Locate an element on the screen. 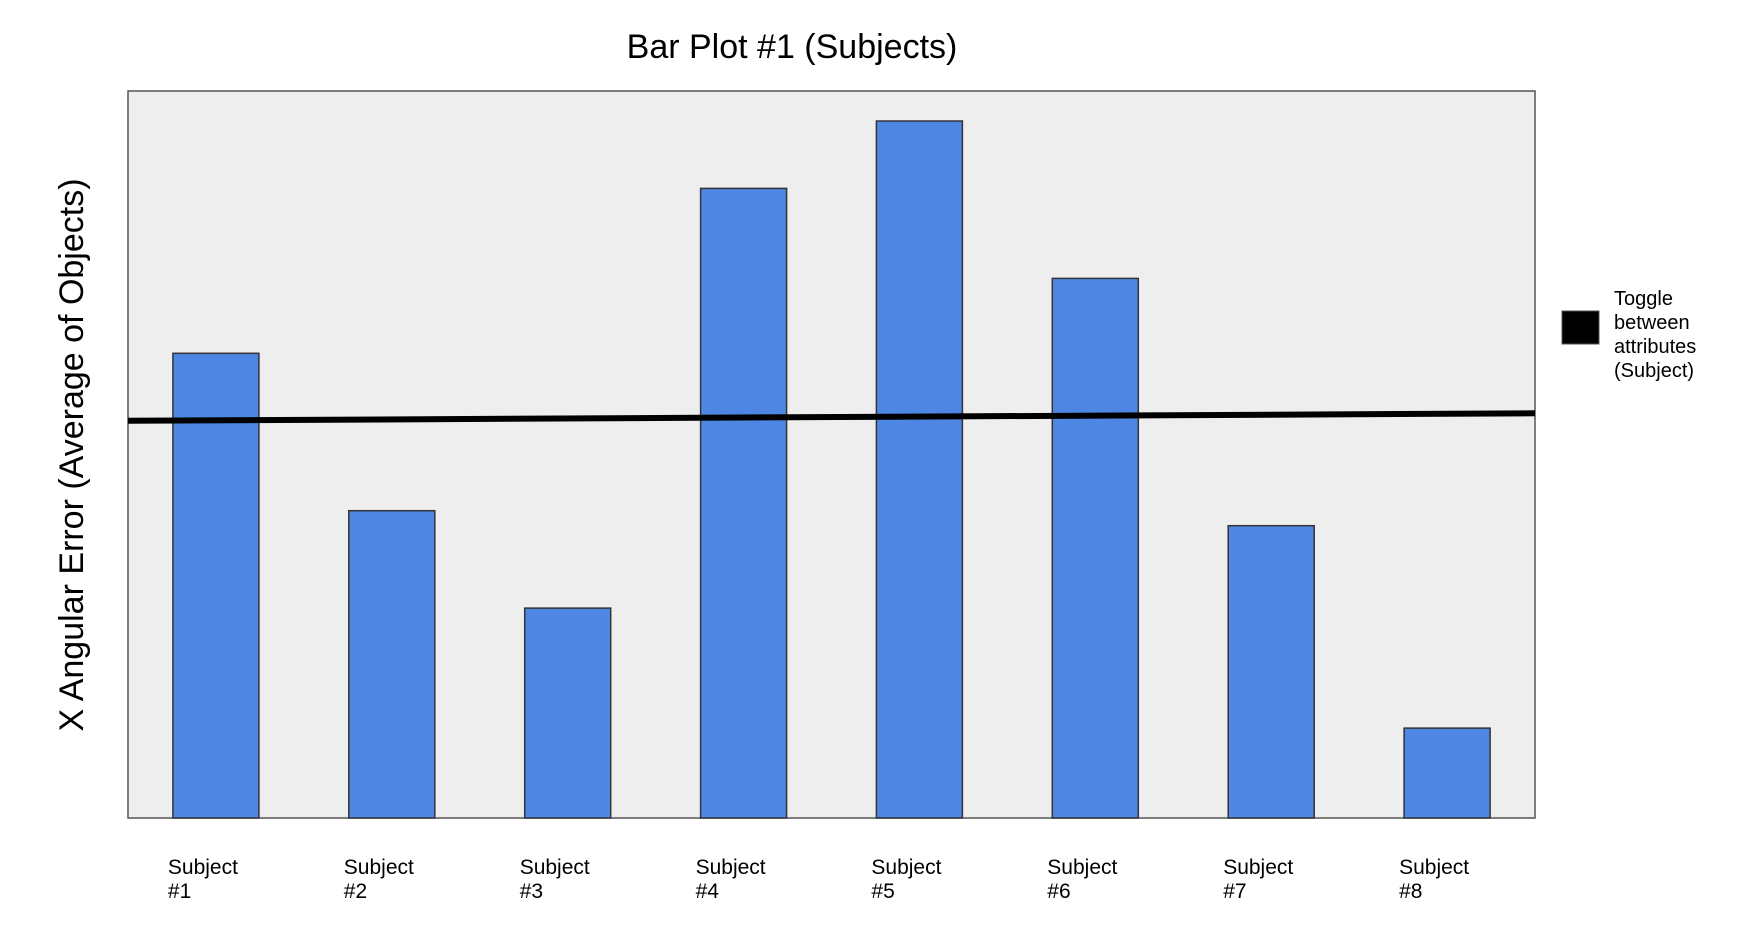 The height and width of the screenshot is (940, 1752). legend-label-line-3: attributes is located at coordinates (1655, 347).